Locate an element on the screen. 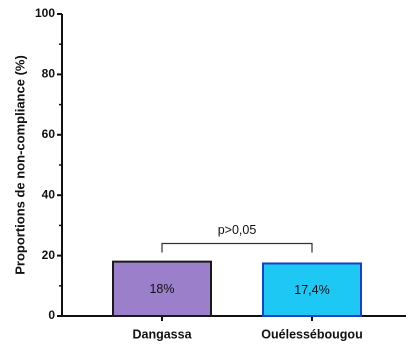  y-axis-title: Proportions de non-compliance (%) is located at coordinates (19, 165).